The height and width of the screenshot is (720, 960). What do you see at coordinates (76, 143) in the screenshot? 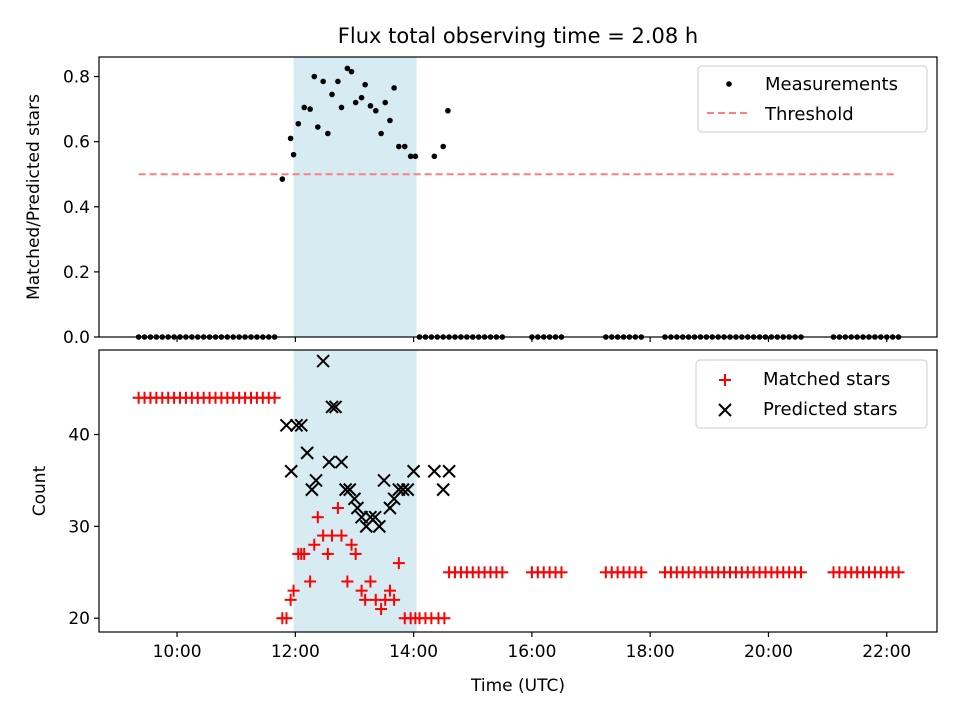
I see `top-ytick-label: 0.6` at bounding box center [76, 143].